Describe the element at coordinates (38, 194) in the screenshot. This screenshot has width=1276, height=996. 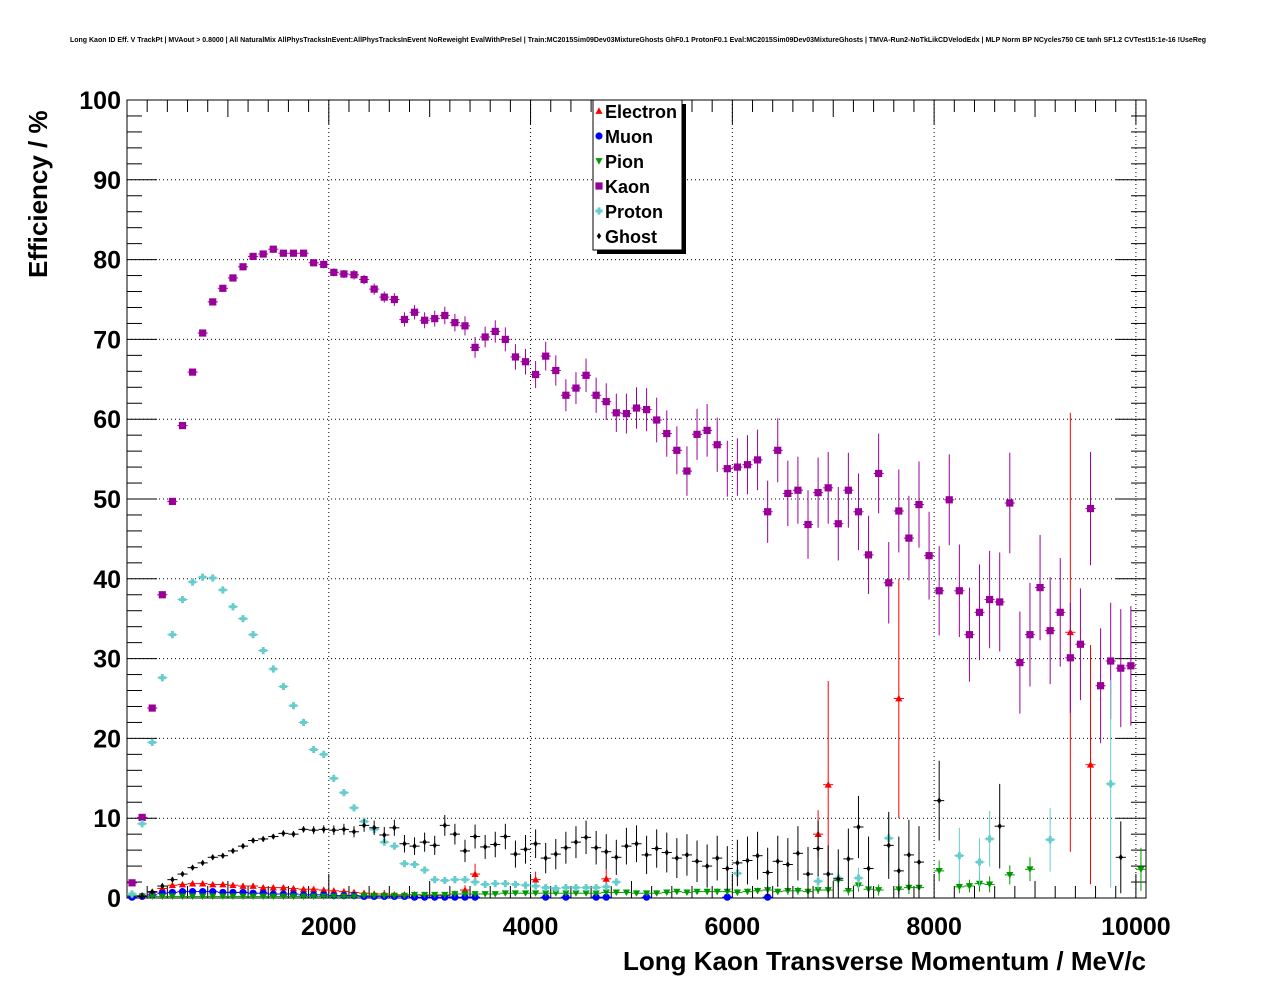
I see `y-axis-title: Efficiency / %` at that location.